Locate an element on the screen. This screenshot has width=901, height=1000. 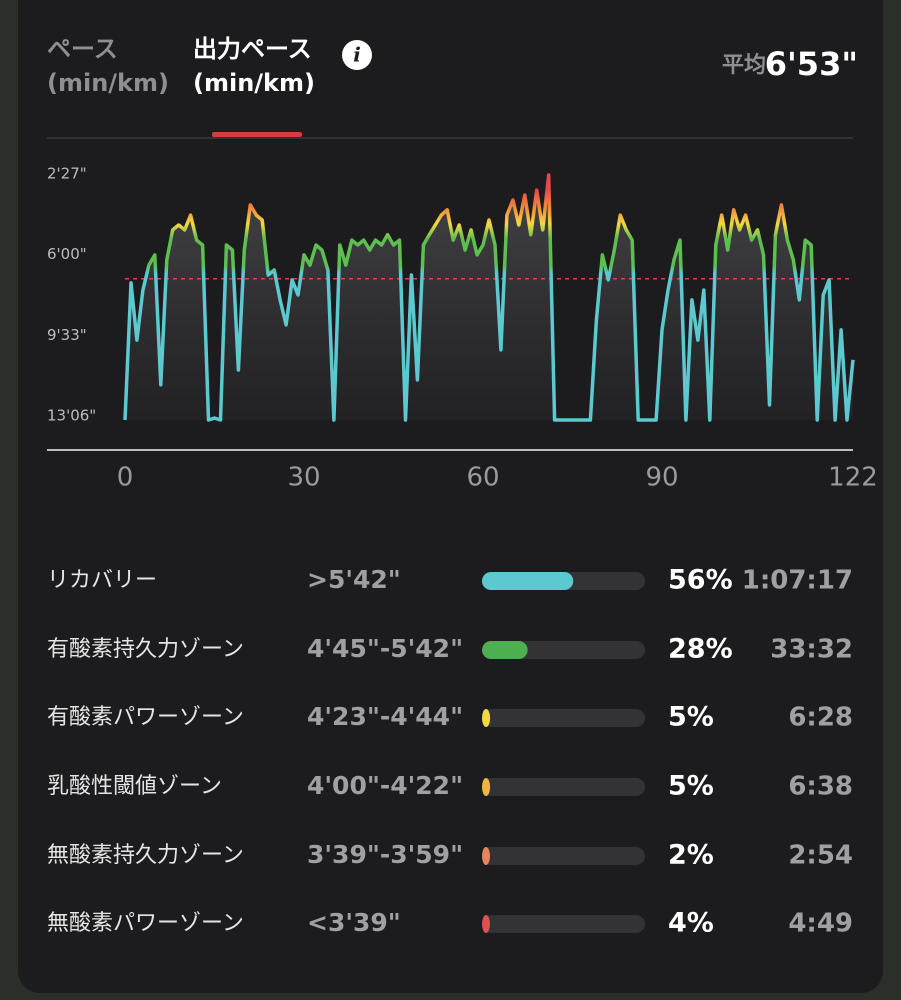
zone-range: 3'39"-3'59" is located at coordinates (385, 854).